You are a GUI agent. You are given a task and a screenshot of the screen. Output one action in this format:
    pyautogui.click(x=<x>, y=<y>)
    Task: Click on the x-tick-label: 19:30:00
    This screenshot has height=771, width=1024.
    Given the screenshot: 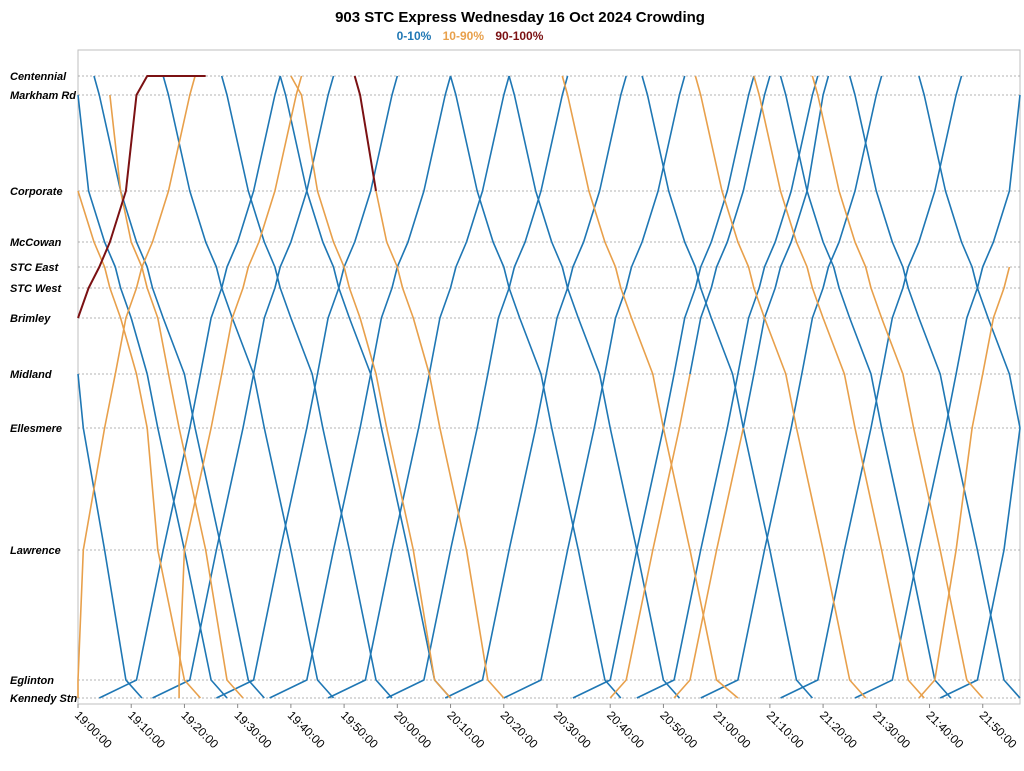 What is the action you would take?
    pyautogui.click(x=253, y=729)
    